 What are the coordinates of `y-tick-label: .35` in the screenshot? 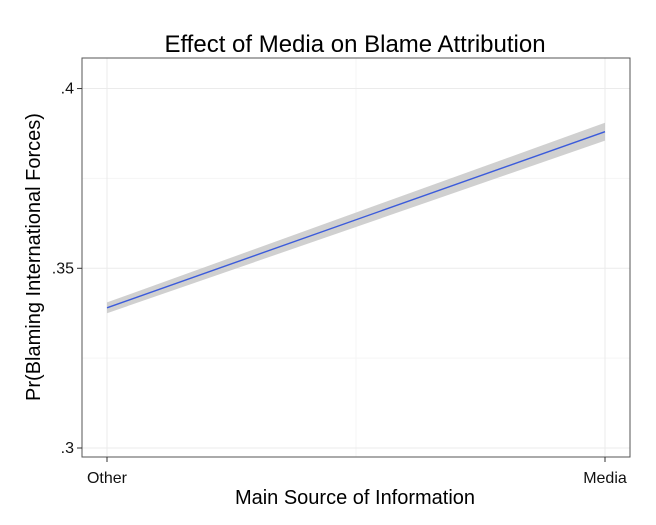 It's located at (63, 268).